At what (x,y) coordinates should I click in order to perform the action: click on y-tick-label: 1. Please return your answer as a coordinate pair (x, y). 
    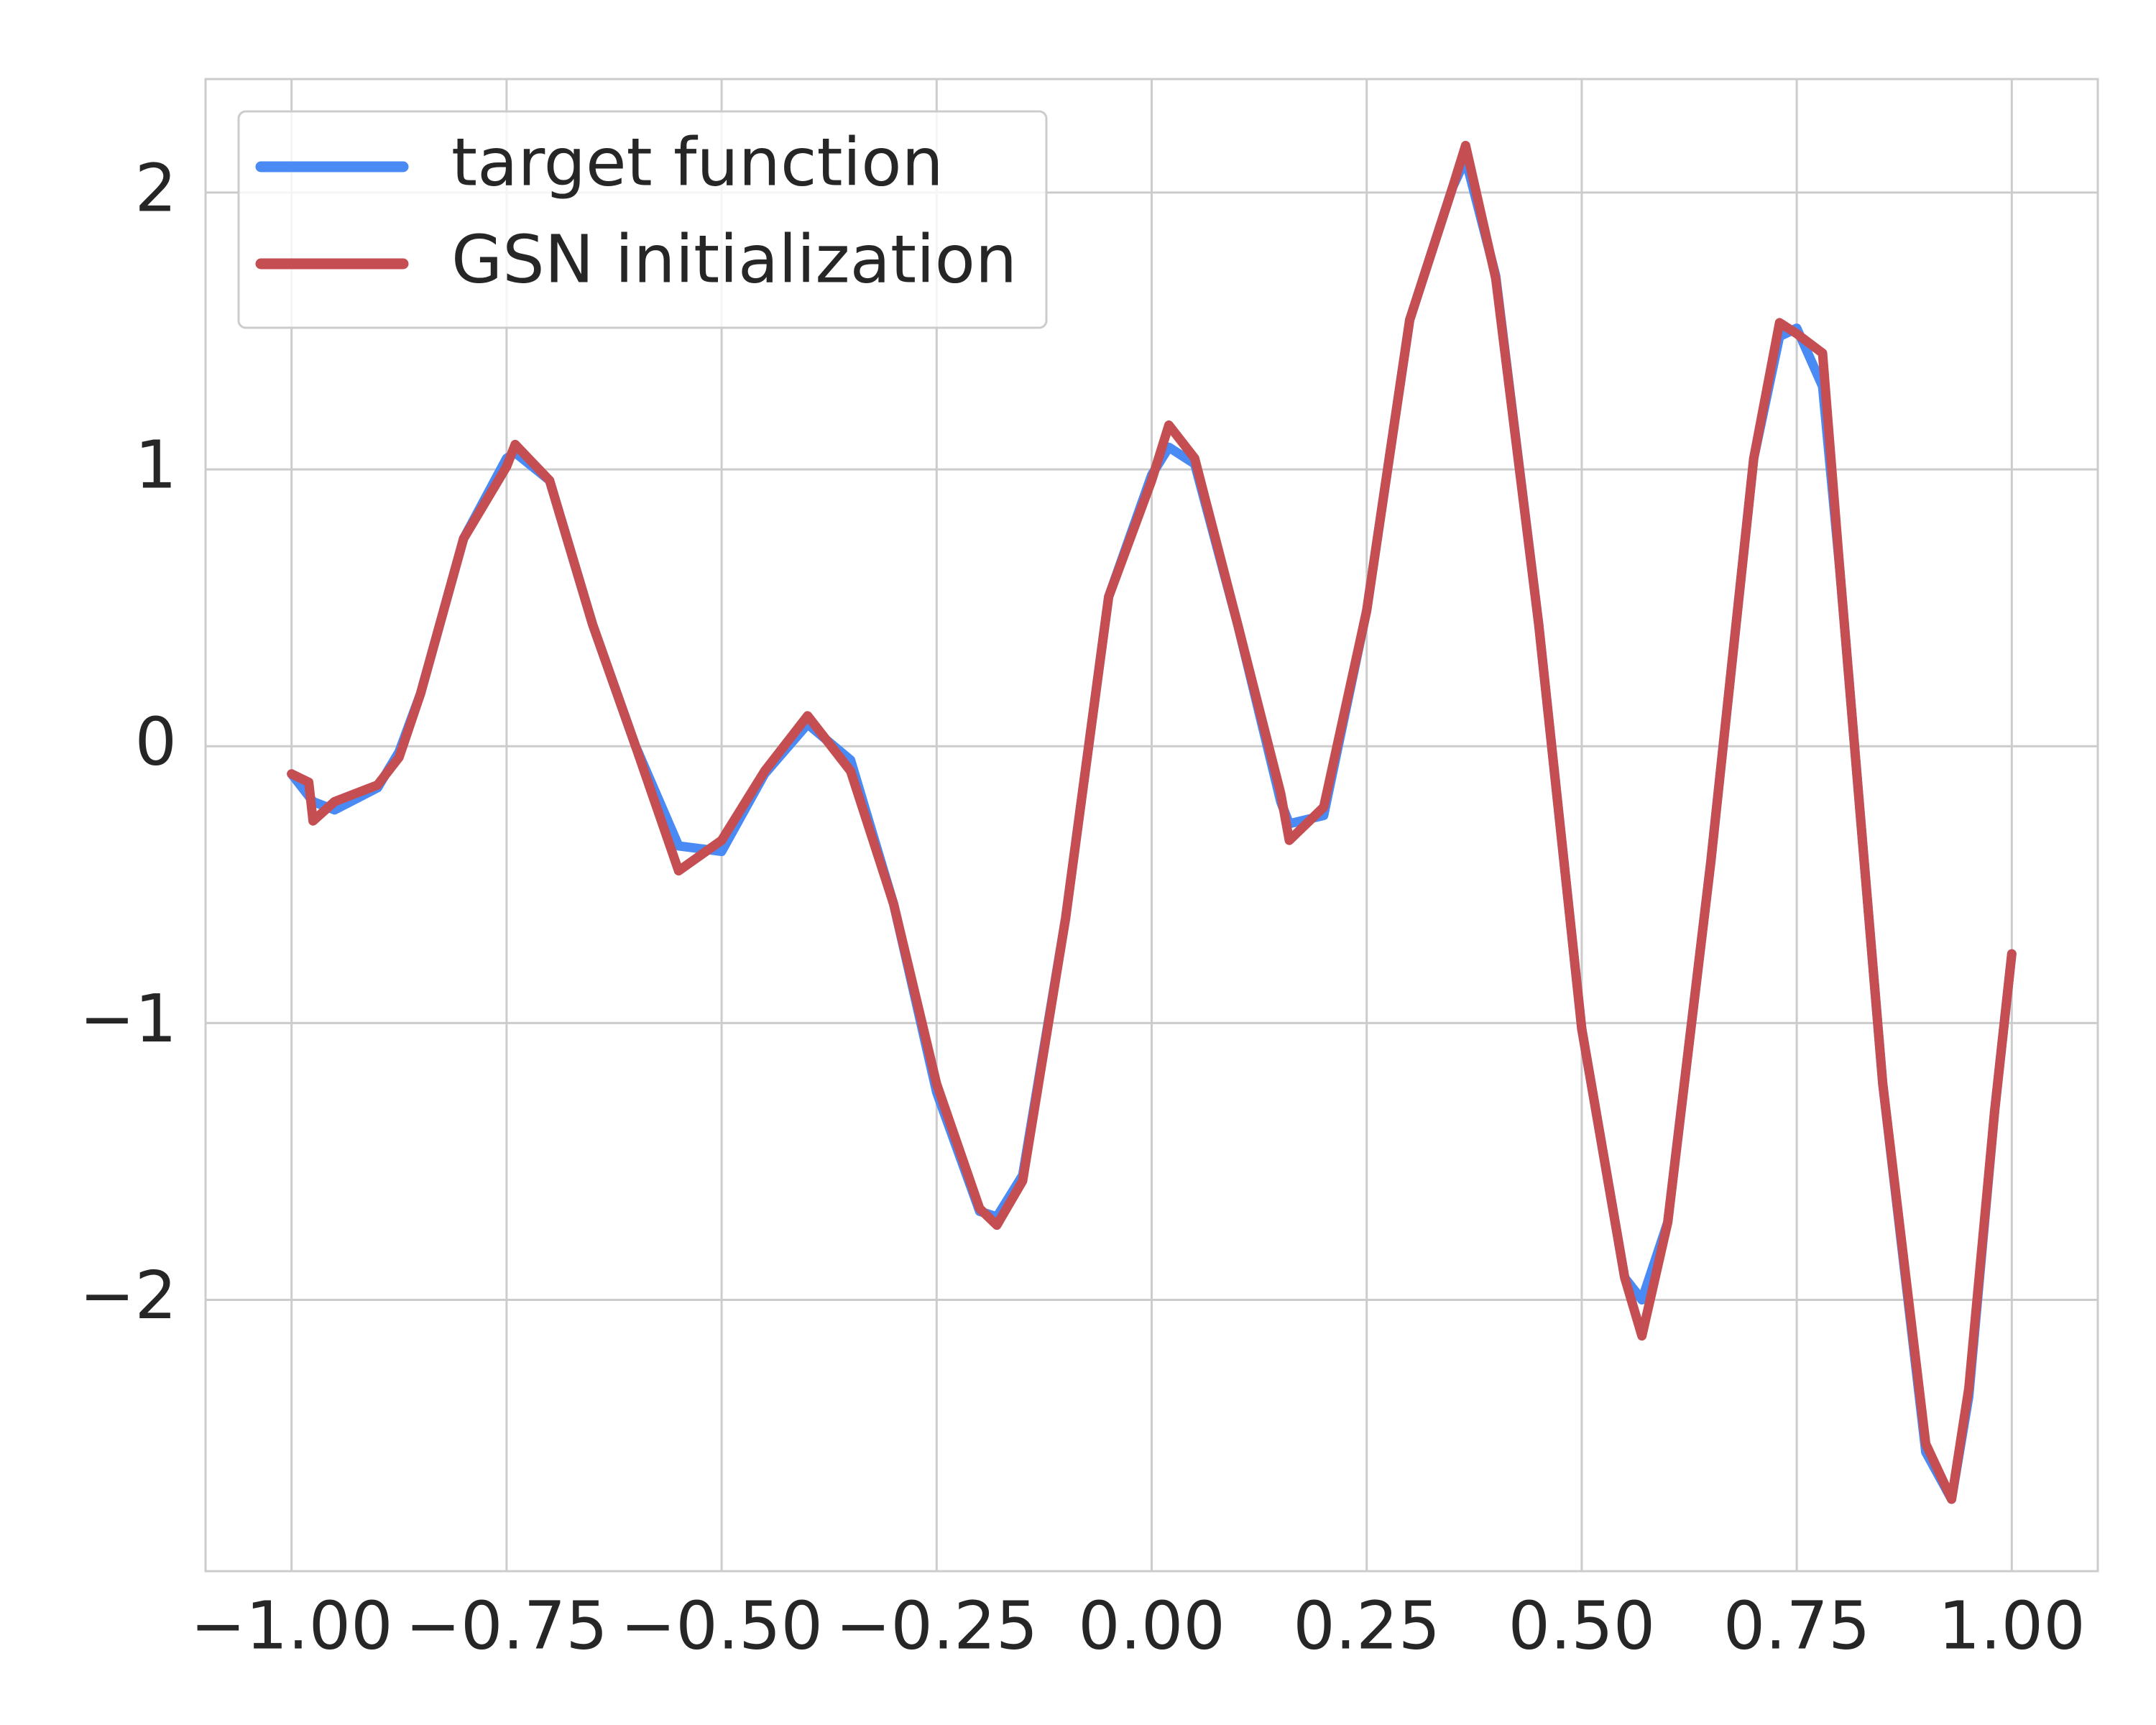
    Looking at the image, I should click on (155, 464).